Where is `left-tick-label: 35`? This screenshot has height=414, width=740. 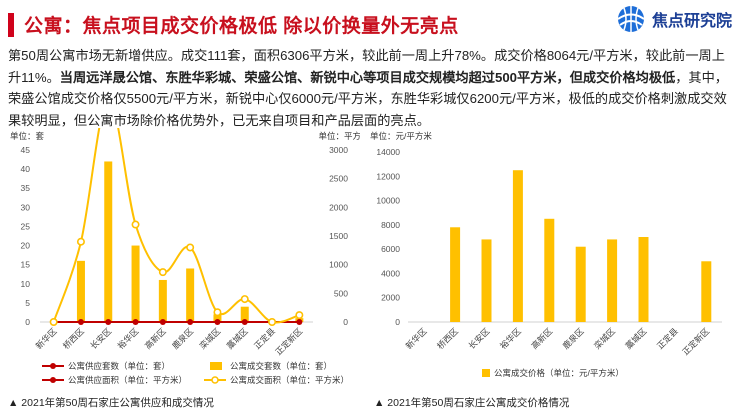 left-tick-label: 35 is located at coordinates (26, 188).